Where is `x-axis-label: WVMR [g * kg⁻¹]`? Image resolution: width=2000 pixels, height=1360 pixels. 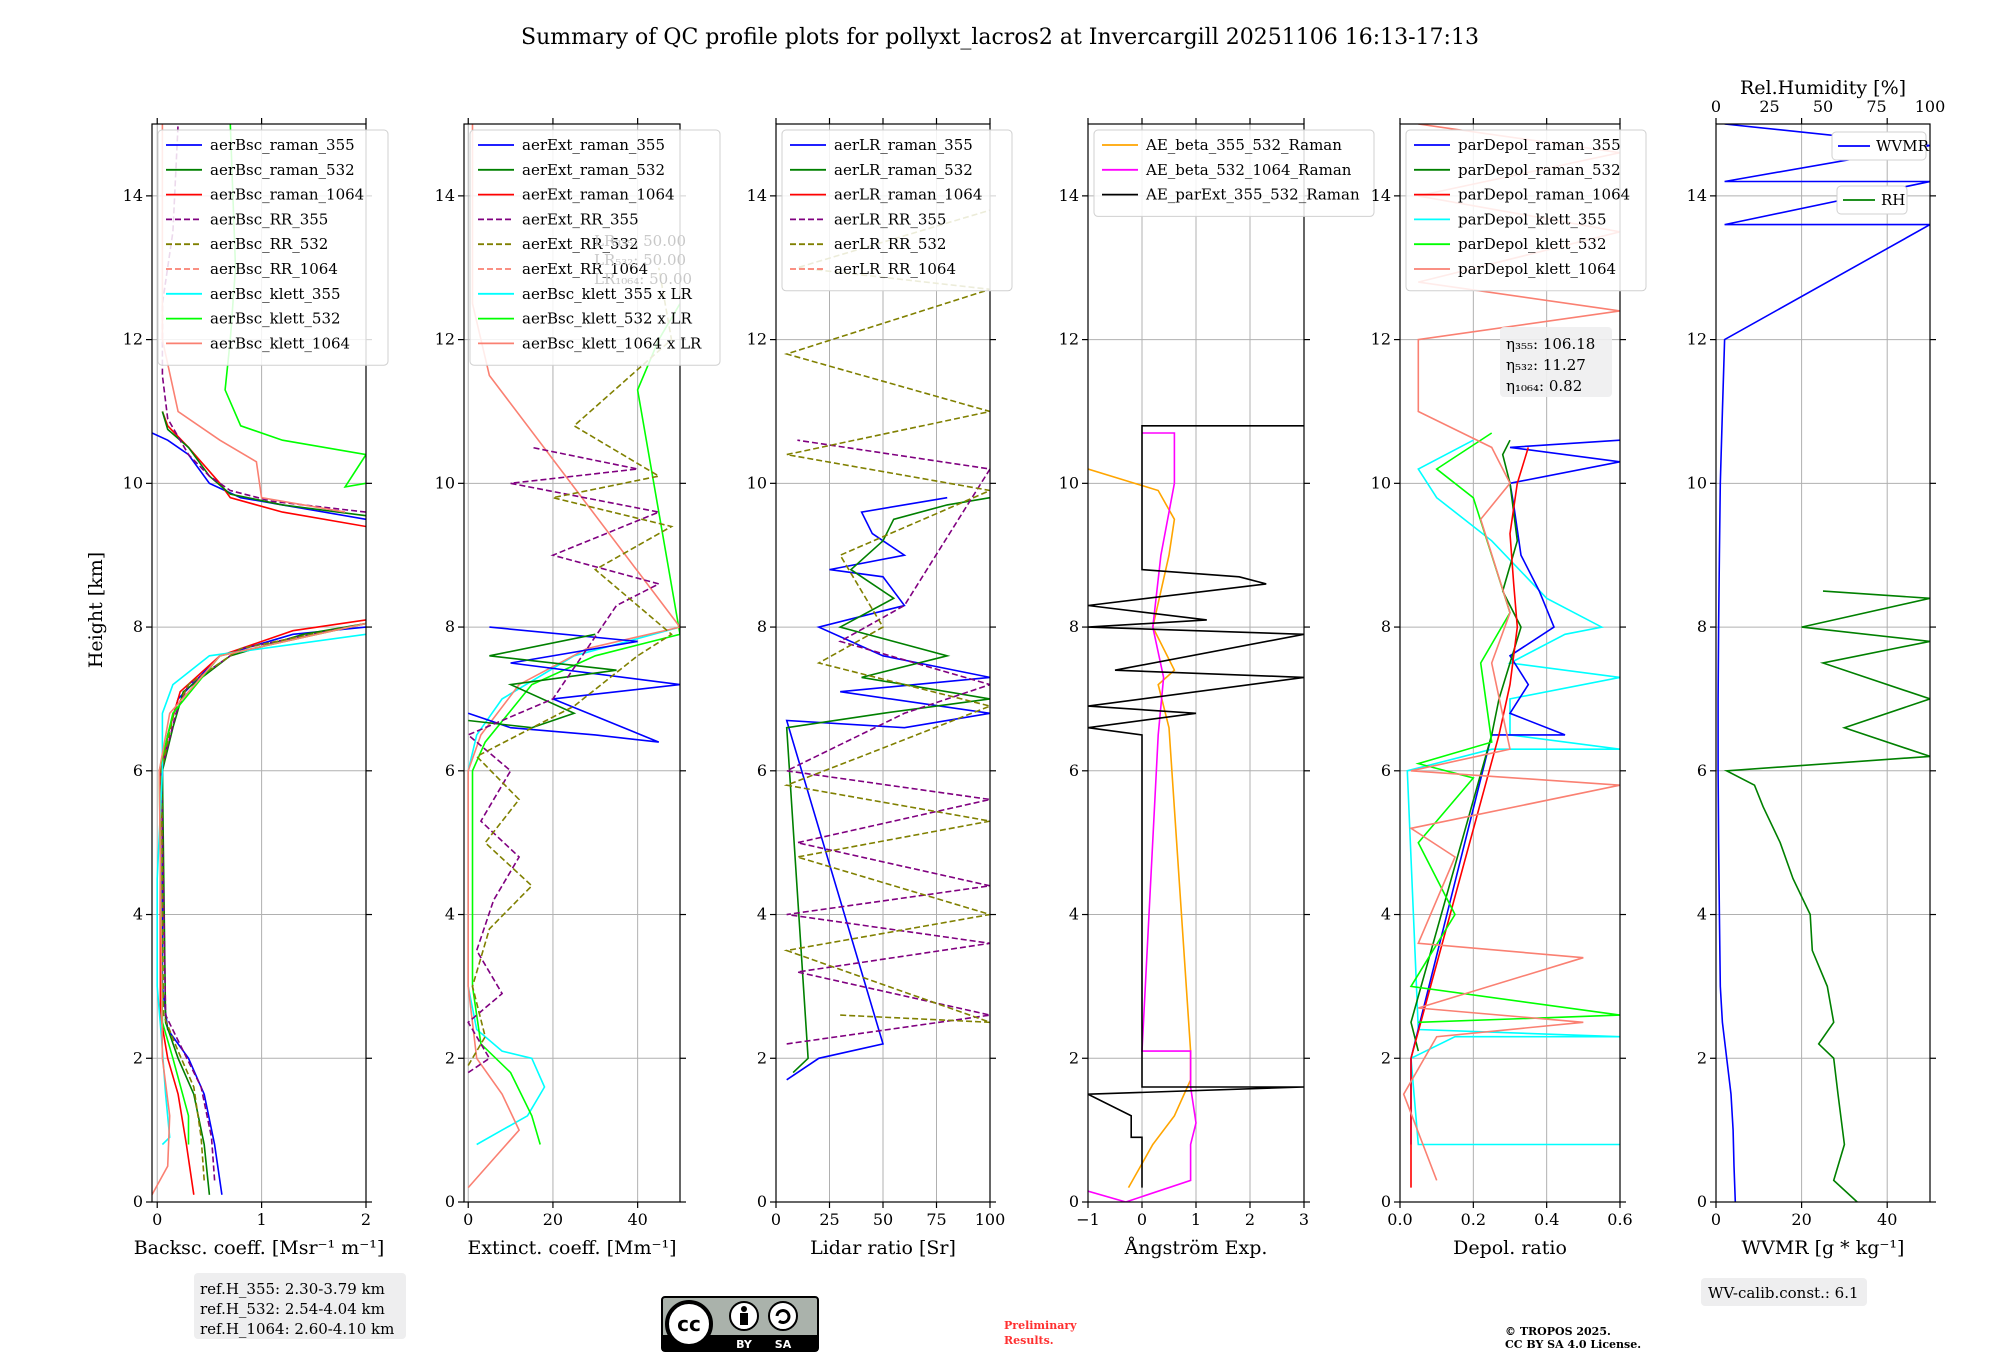
x-axis-label: WVMR [g * kg⁻¹] is located at coordinates (1823, 1248).